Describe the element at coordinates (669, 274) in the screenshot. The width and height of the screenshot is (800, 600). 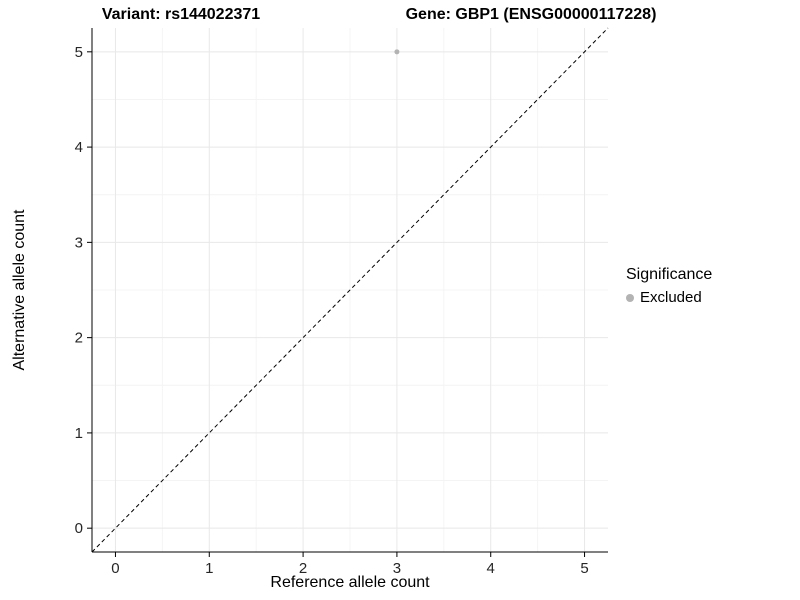
I see `legend-title: Significance` at that location.